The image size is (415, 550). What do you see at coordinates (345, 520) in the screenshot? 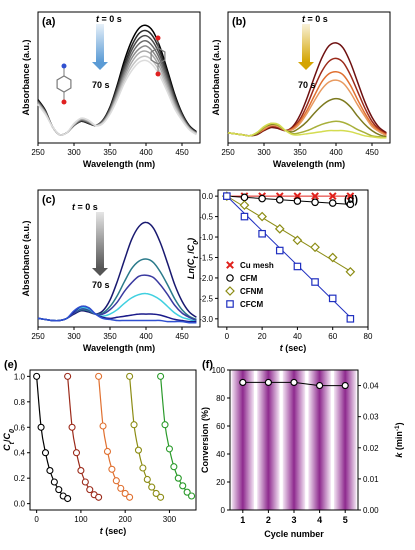
I see `panel-f-xtick-label: 5` at bounding box center [345, 520].